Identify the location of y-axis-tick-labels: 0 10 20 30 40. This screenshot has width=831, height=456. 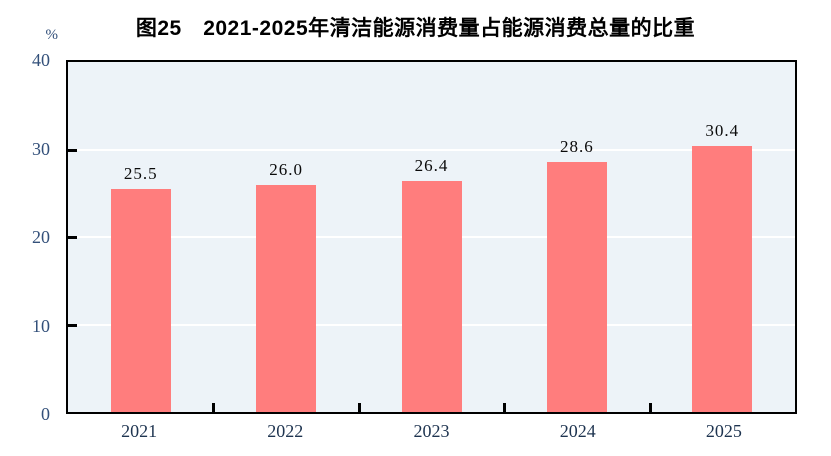
(29, 237).